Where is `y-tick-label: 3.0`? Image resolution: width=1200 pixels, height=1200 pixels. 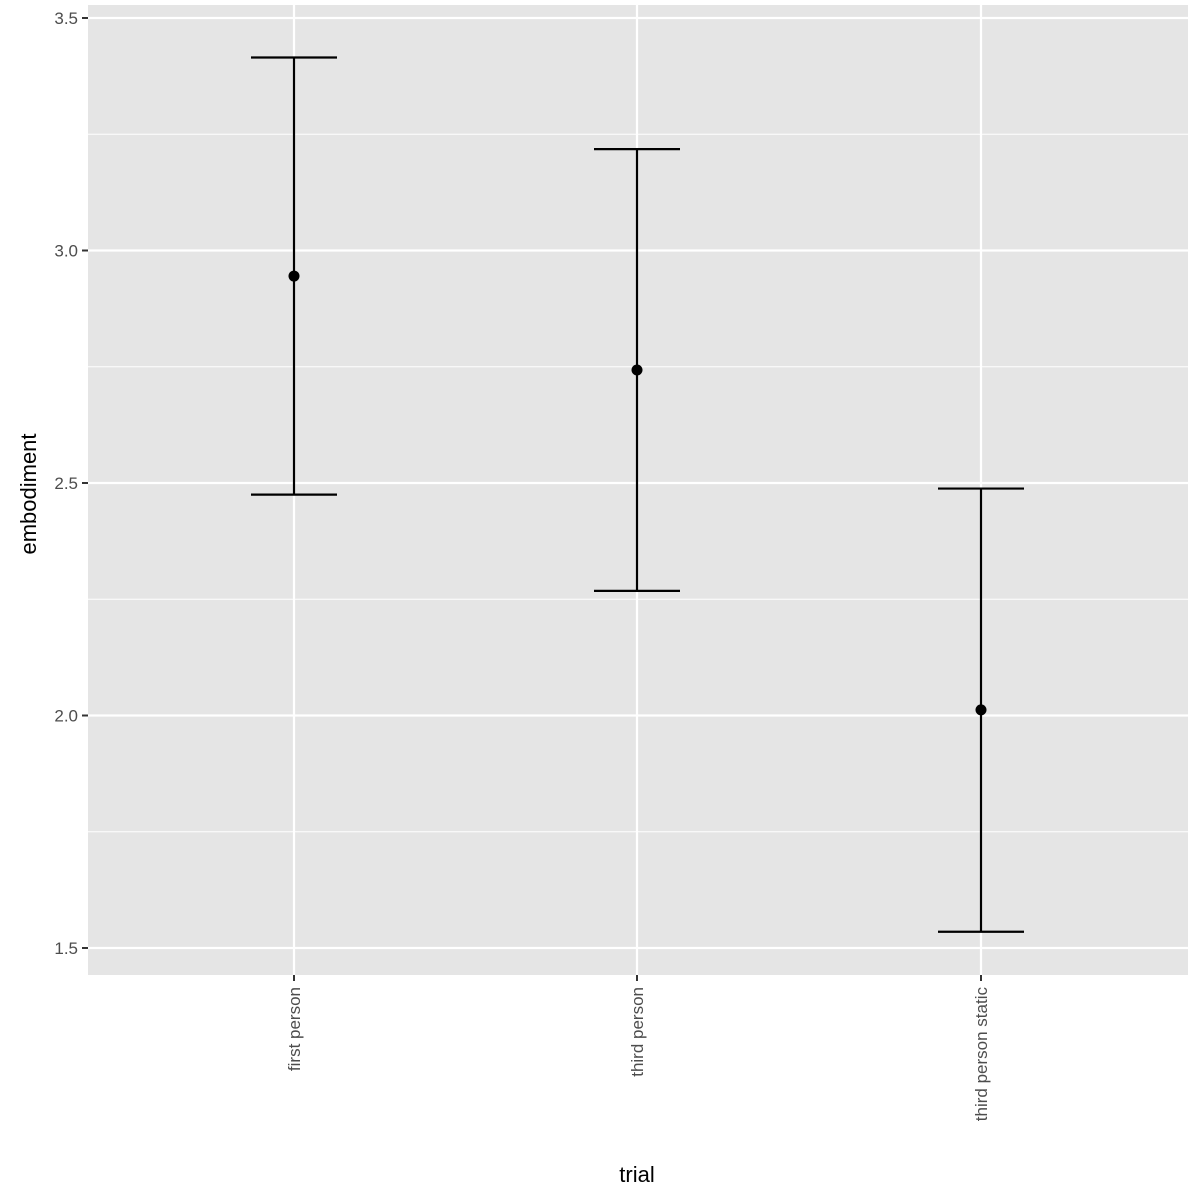 y-tick-label: 3.0 is located at coordinates (66, 251).